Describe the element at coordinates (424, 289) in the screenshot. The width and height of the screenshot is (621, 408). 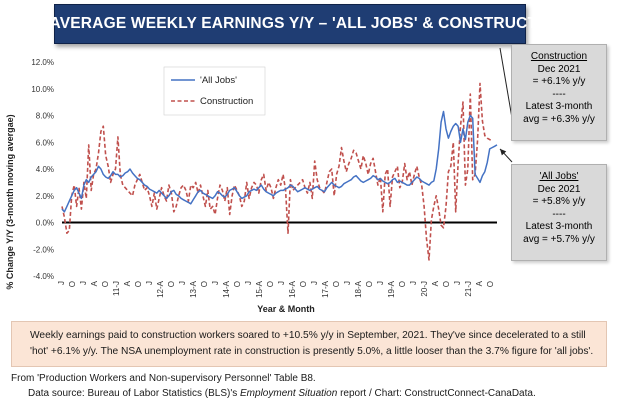
I see `x-tick-label: 20-J` at that location.